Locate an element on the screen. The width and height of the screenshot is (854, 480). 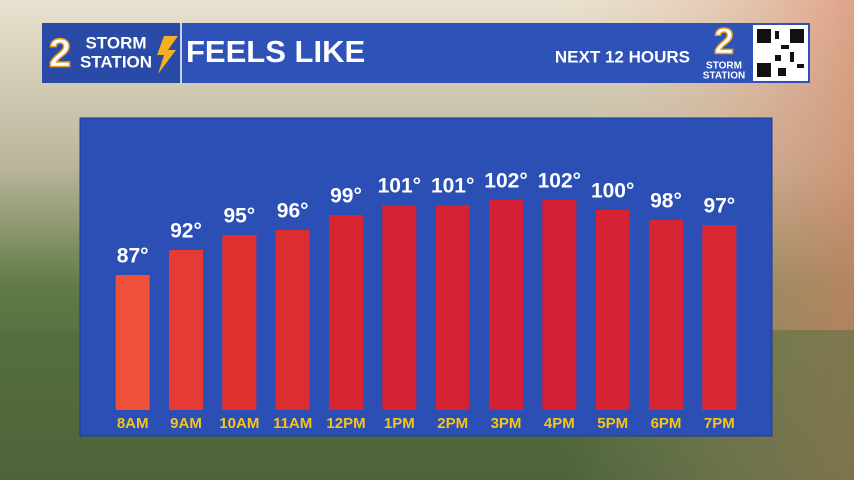
value-label: 98° is located at coordinates (666, 201).